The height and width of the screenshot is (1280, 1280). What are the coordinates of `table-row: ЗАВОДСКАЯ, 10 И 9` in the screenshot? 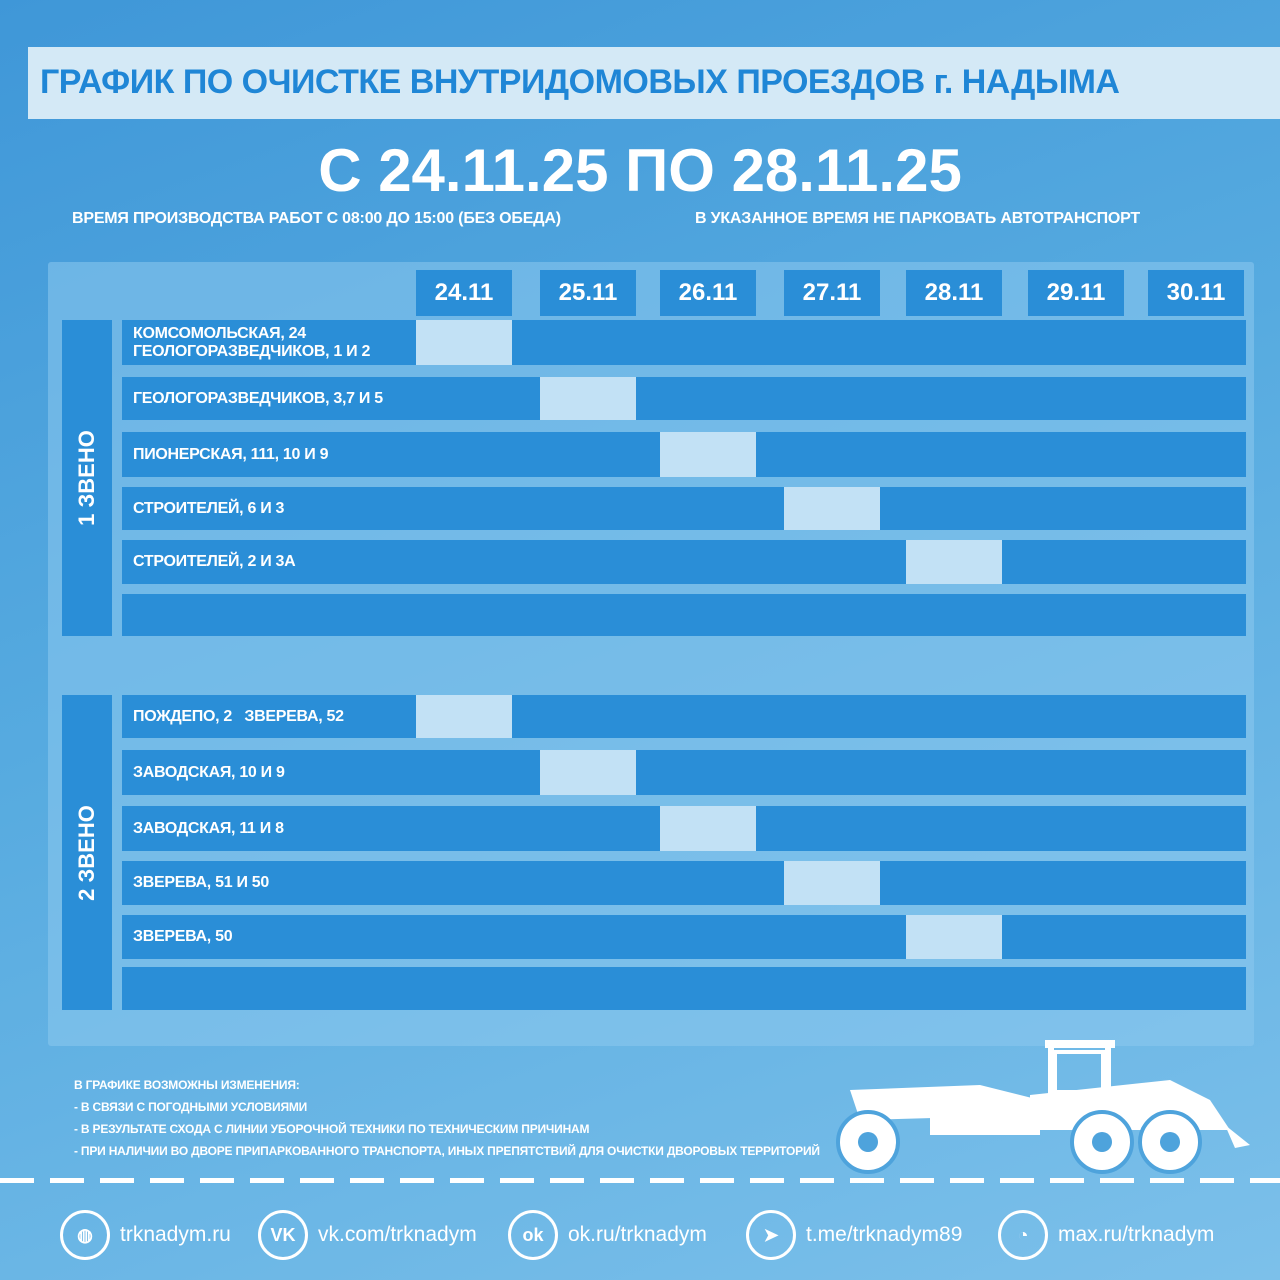 It's located at (684, 772).